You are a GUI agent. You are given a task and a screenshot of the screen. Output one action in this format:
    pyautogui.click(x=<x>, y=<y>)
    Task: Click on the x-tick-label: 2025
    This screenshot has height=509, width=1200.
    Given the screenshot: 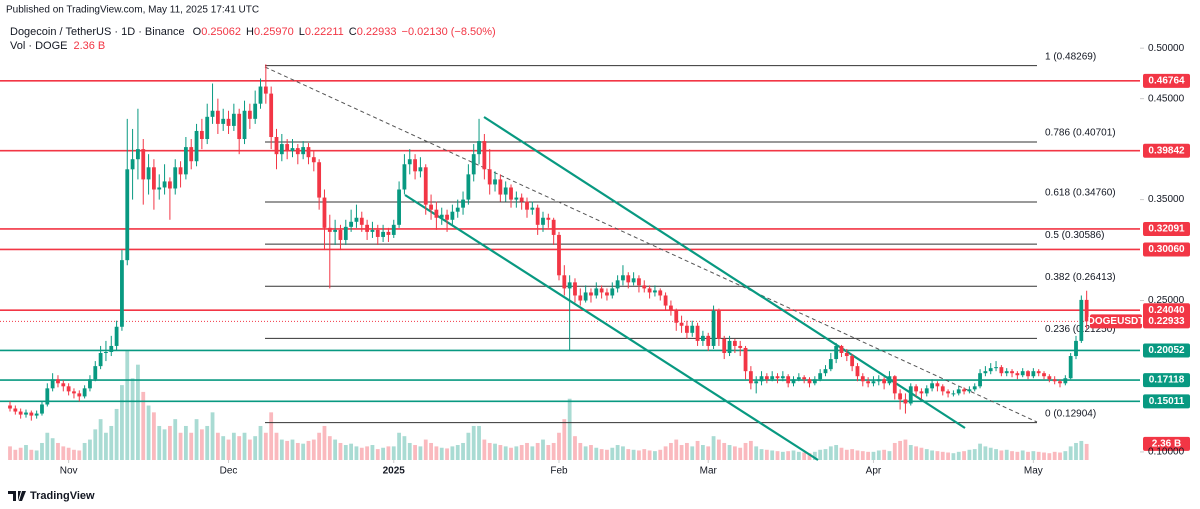 What is the action you would take?
    pyautogui.click(x=394, y=471)
    